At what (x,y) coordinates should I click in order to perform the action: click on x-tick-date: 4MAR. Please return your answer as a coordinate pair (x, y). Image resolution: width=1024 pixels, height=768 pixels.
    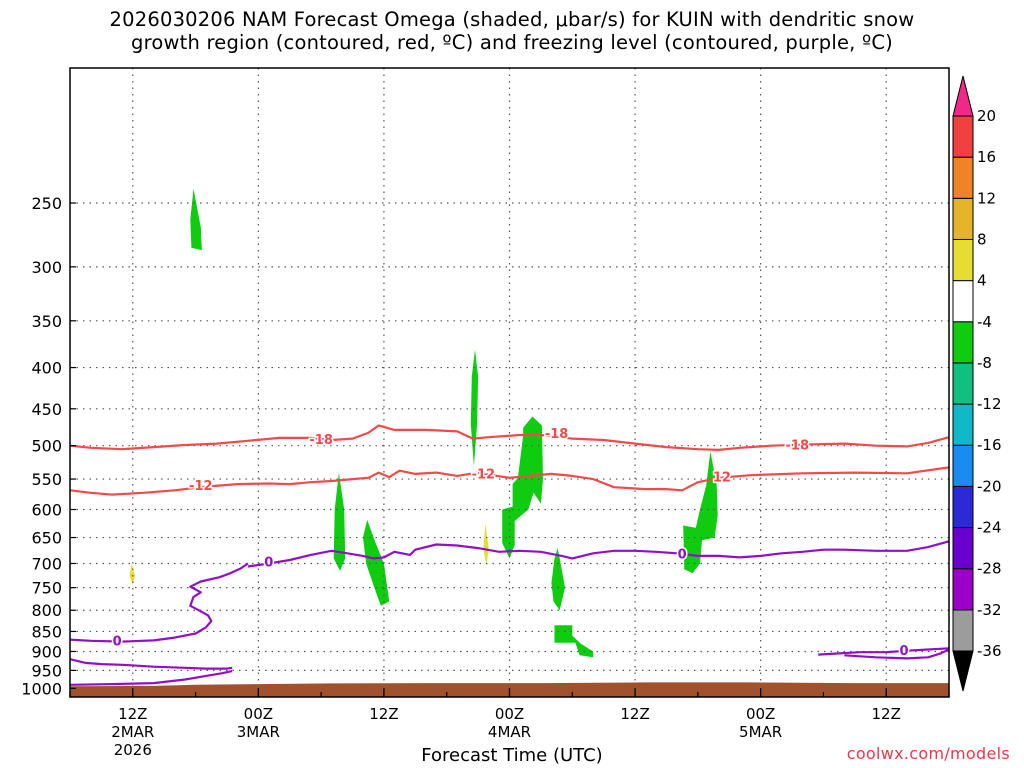
    Looking at the image, I should click on (509, 732).